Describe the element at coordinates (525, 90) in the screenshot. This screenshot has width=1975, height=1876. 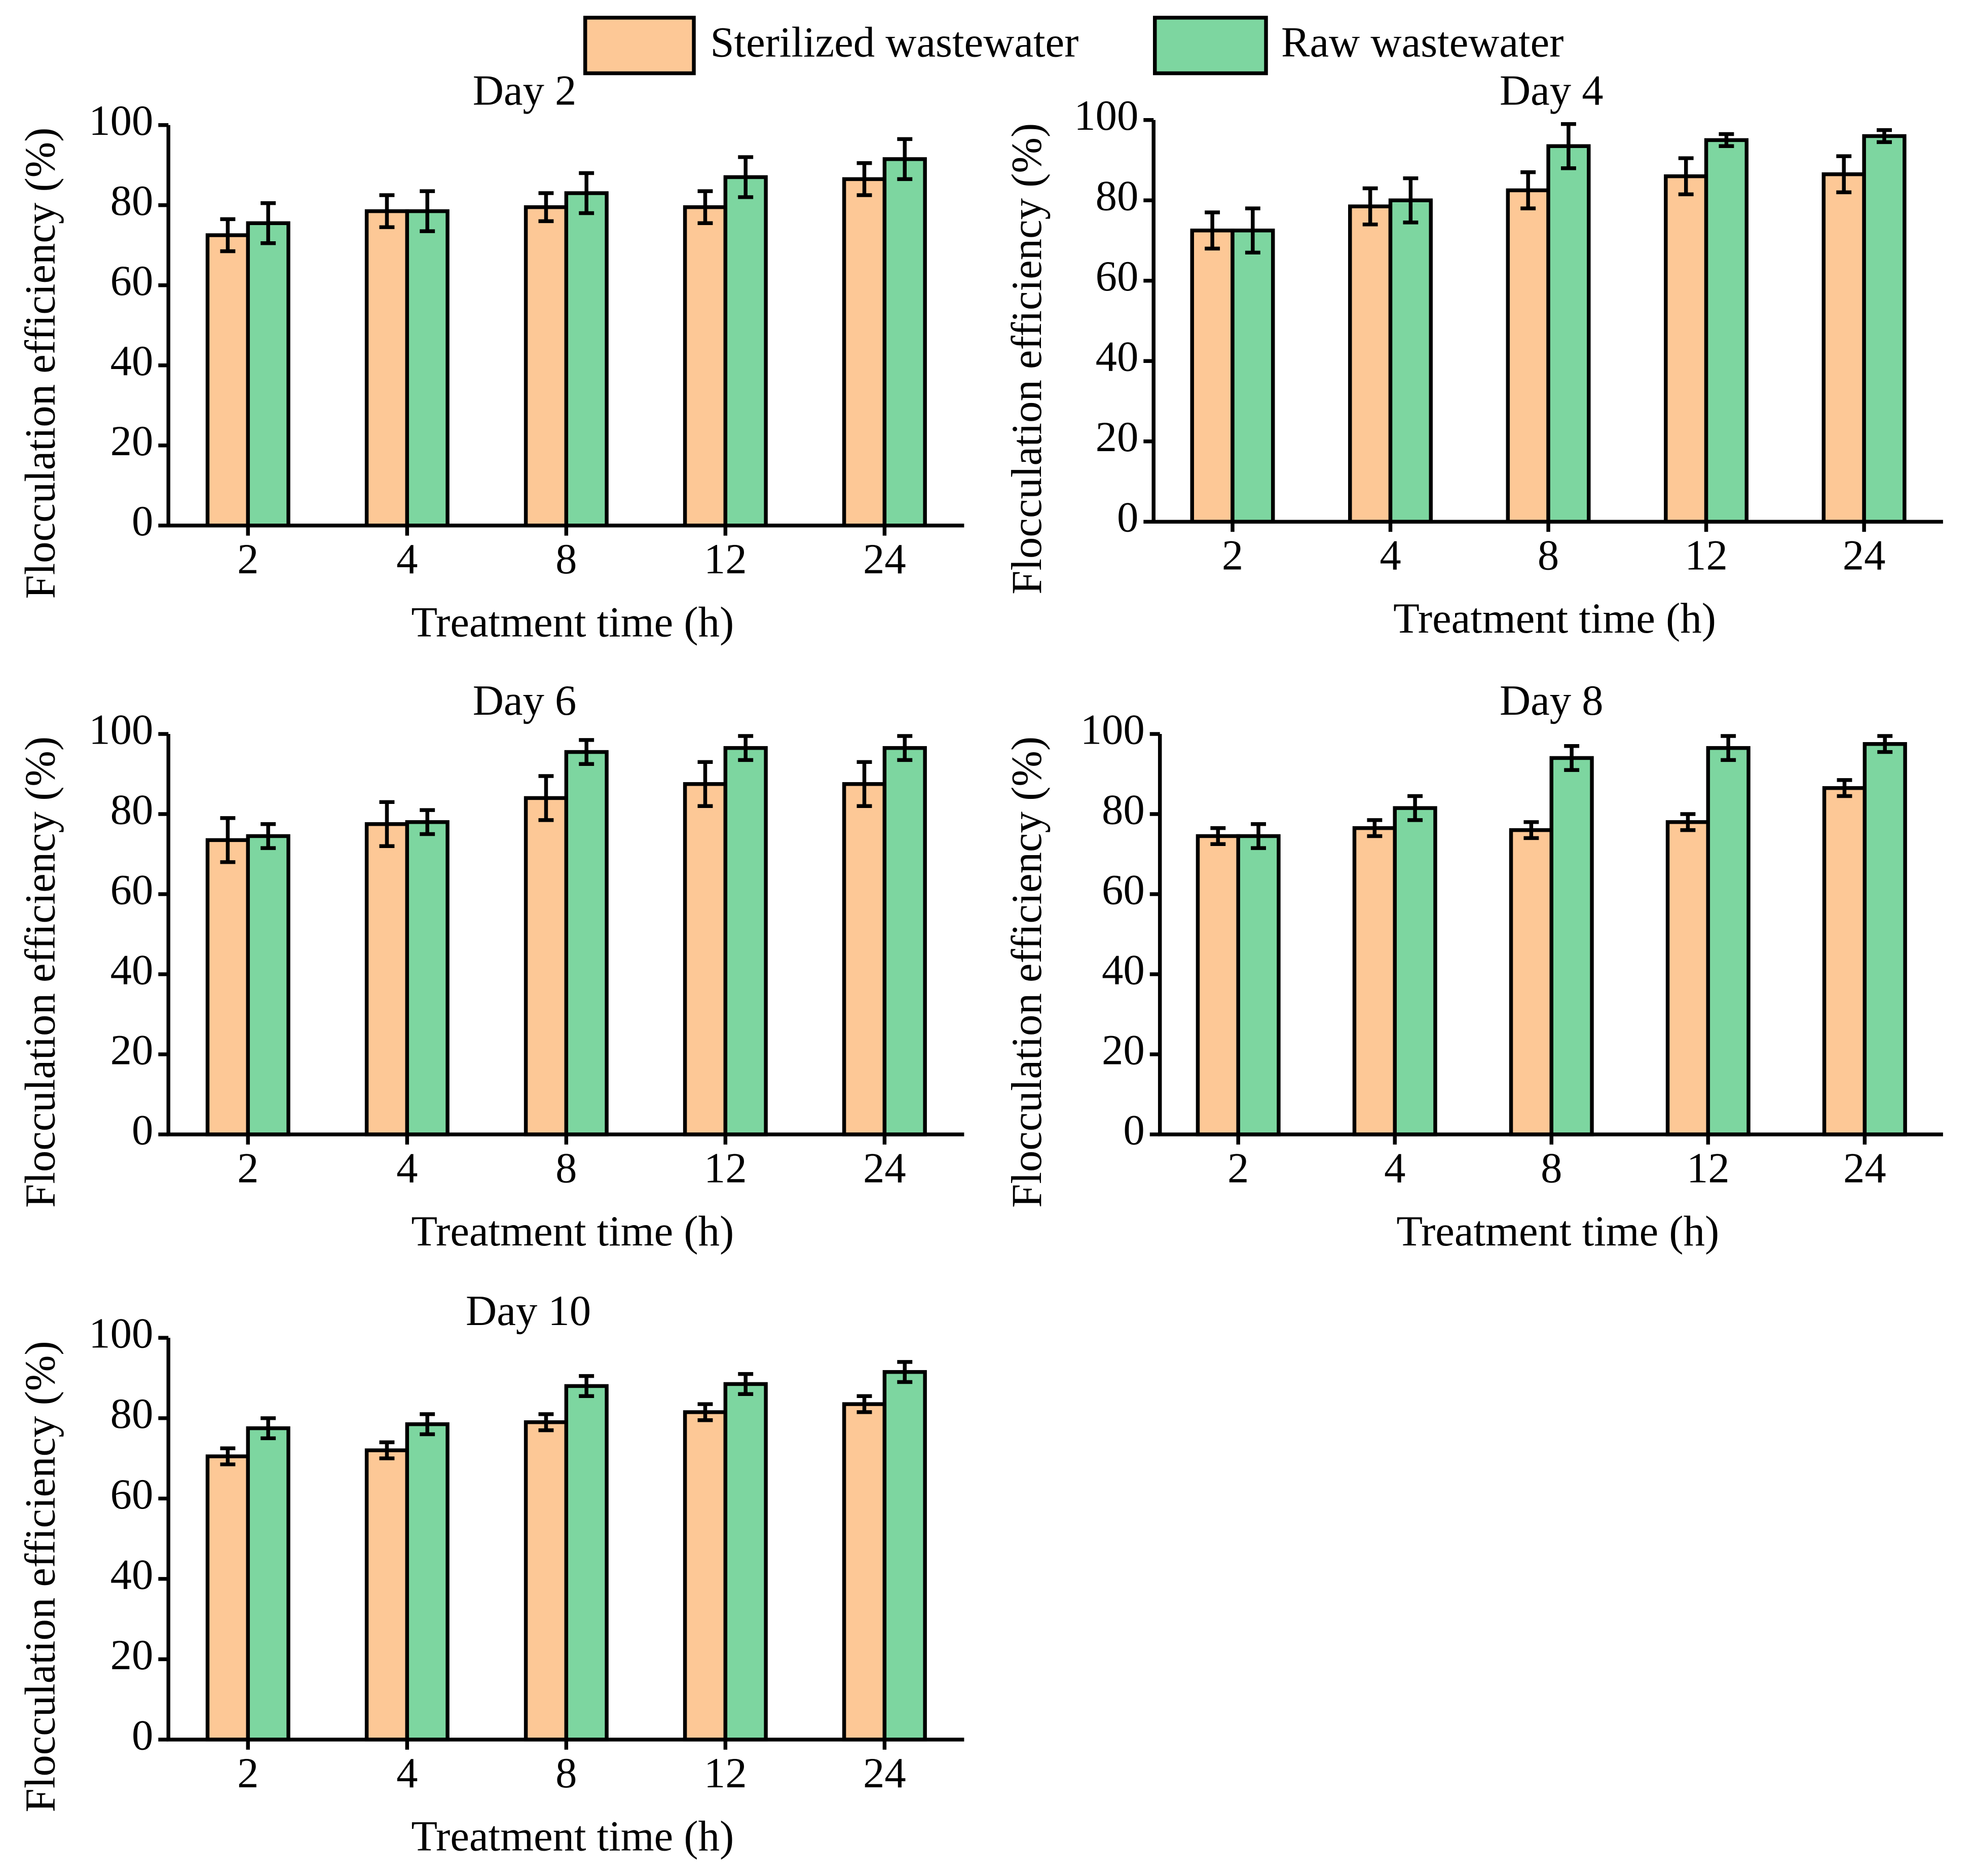
I see `chart-title: Day 2` at that location.